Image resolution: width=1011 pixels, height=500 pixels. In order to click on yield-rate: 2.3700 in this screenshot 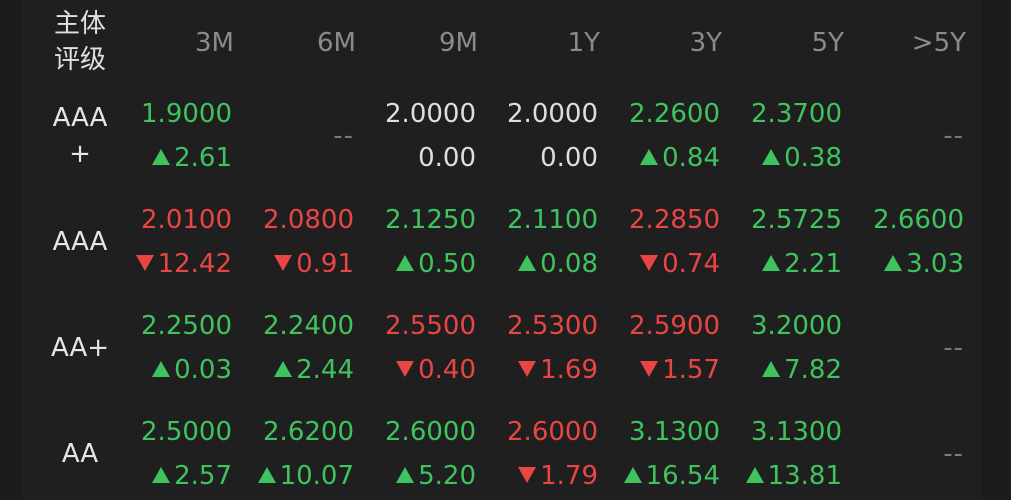, I will do `click(796, 114)`.